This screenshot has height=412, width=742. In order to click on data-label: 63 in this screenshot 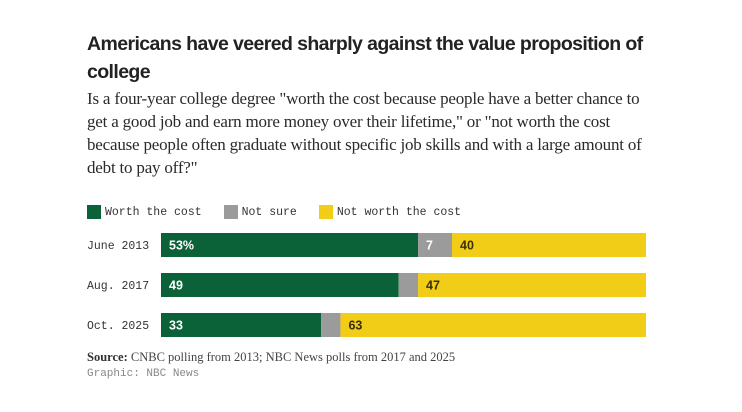, I will do `click(355, 326)`.